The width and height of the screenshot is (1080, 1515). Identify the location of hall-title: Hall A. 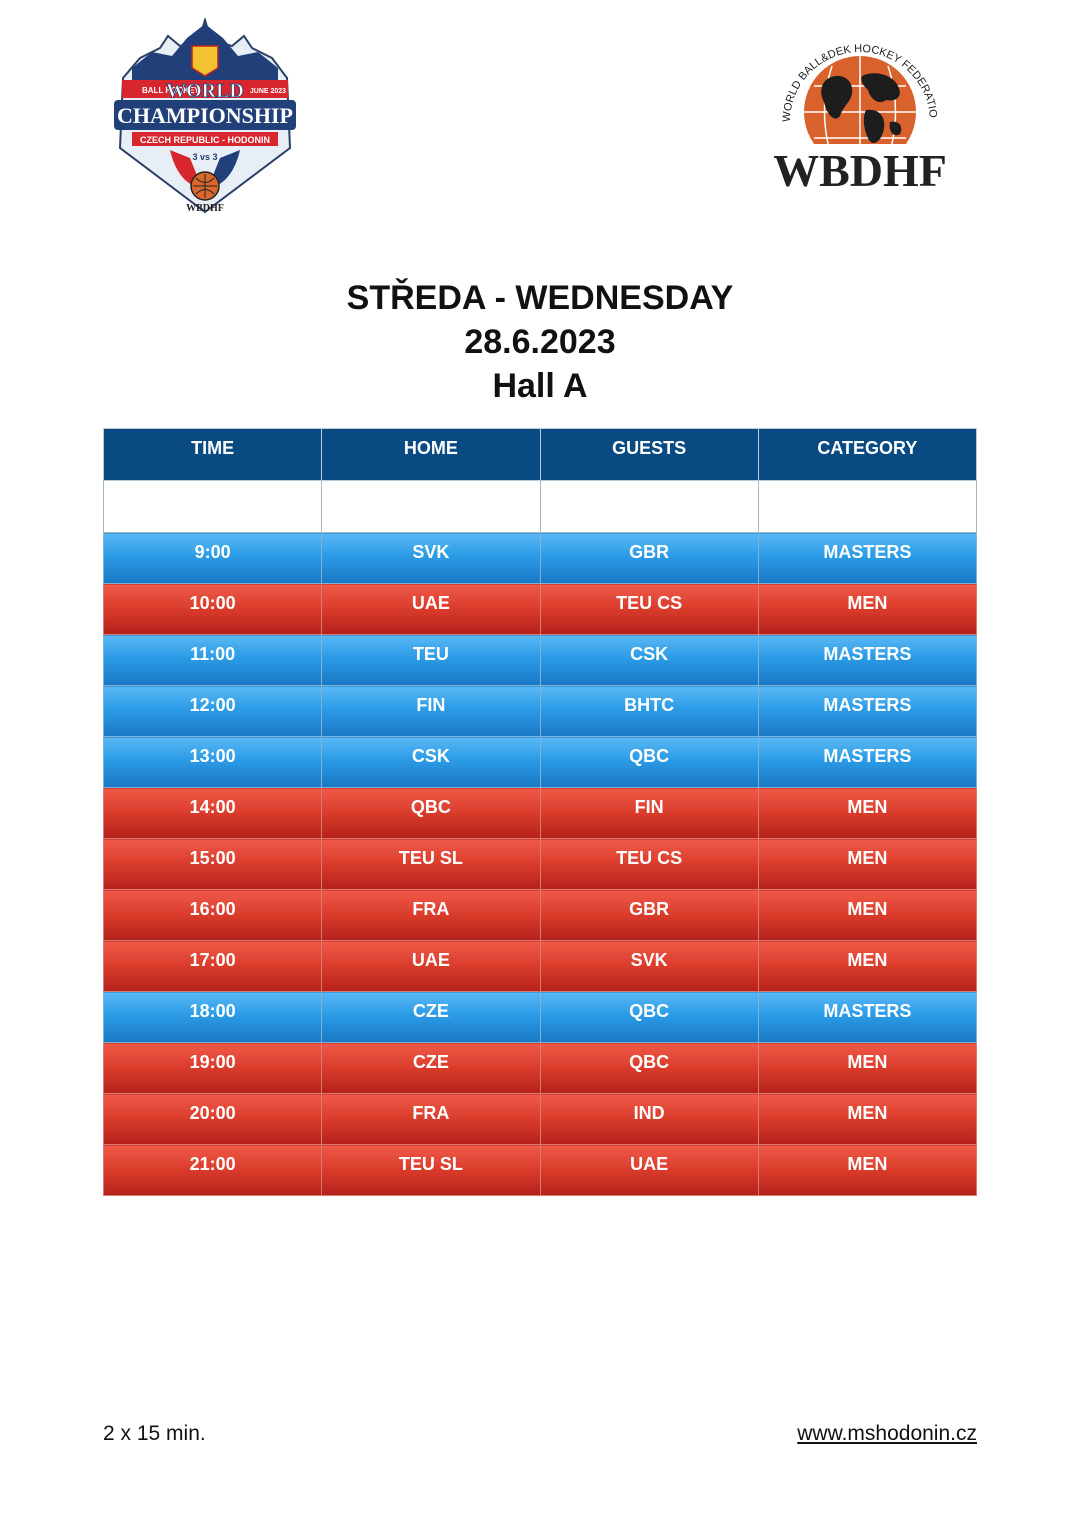
(540, 386).